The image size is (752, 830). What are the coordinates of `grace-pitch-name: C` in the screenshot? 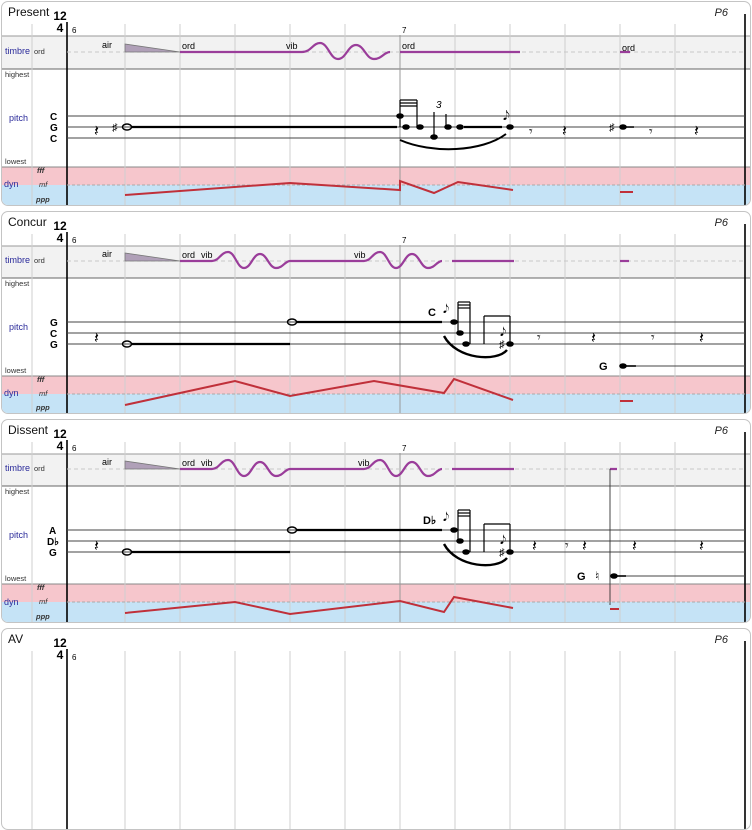 It's located at (432, 313).